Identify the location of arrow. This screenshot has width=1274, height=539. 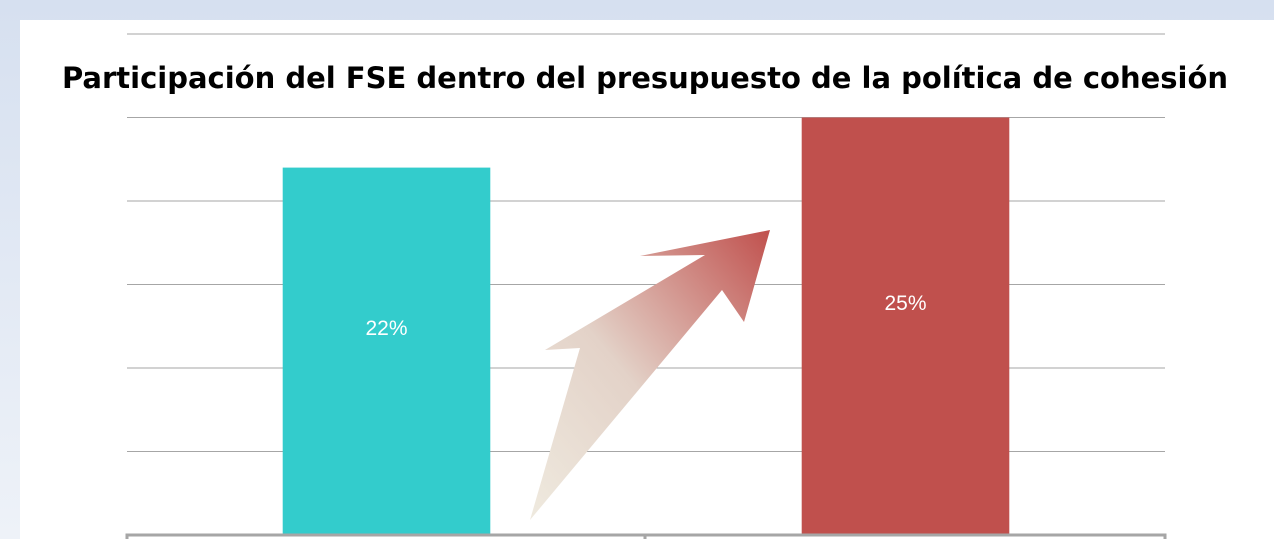
(650, 375).